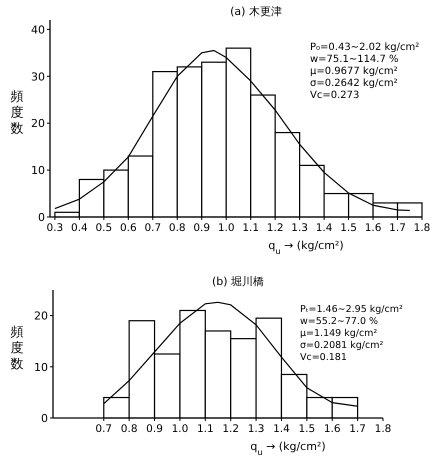  What do you see at coordinates (339, 333) in the screenshot?
I see `annotation: μ=1.149 kg/cm²` at bounding box center [339, 333].